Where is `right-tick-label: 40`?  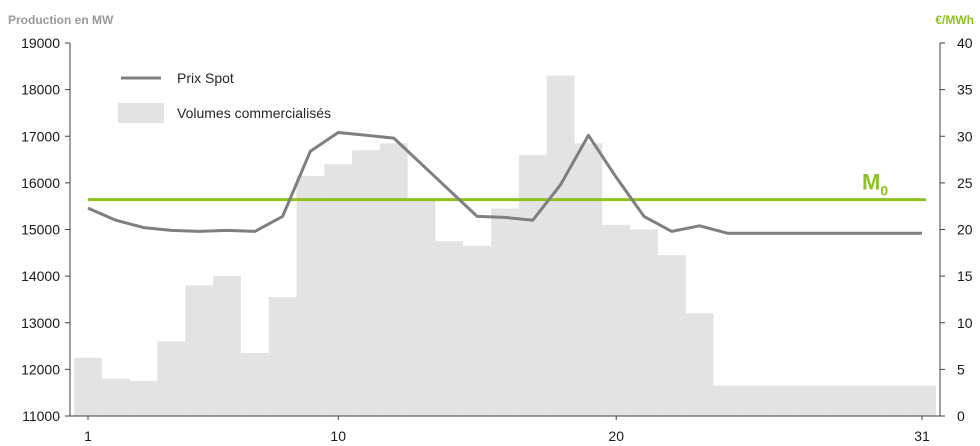
right-tick-label: 40 is located at coordinates (965, 43).